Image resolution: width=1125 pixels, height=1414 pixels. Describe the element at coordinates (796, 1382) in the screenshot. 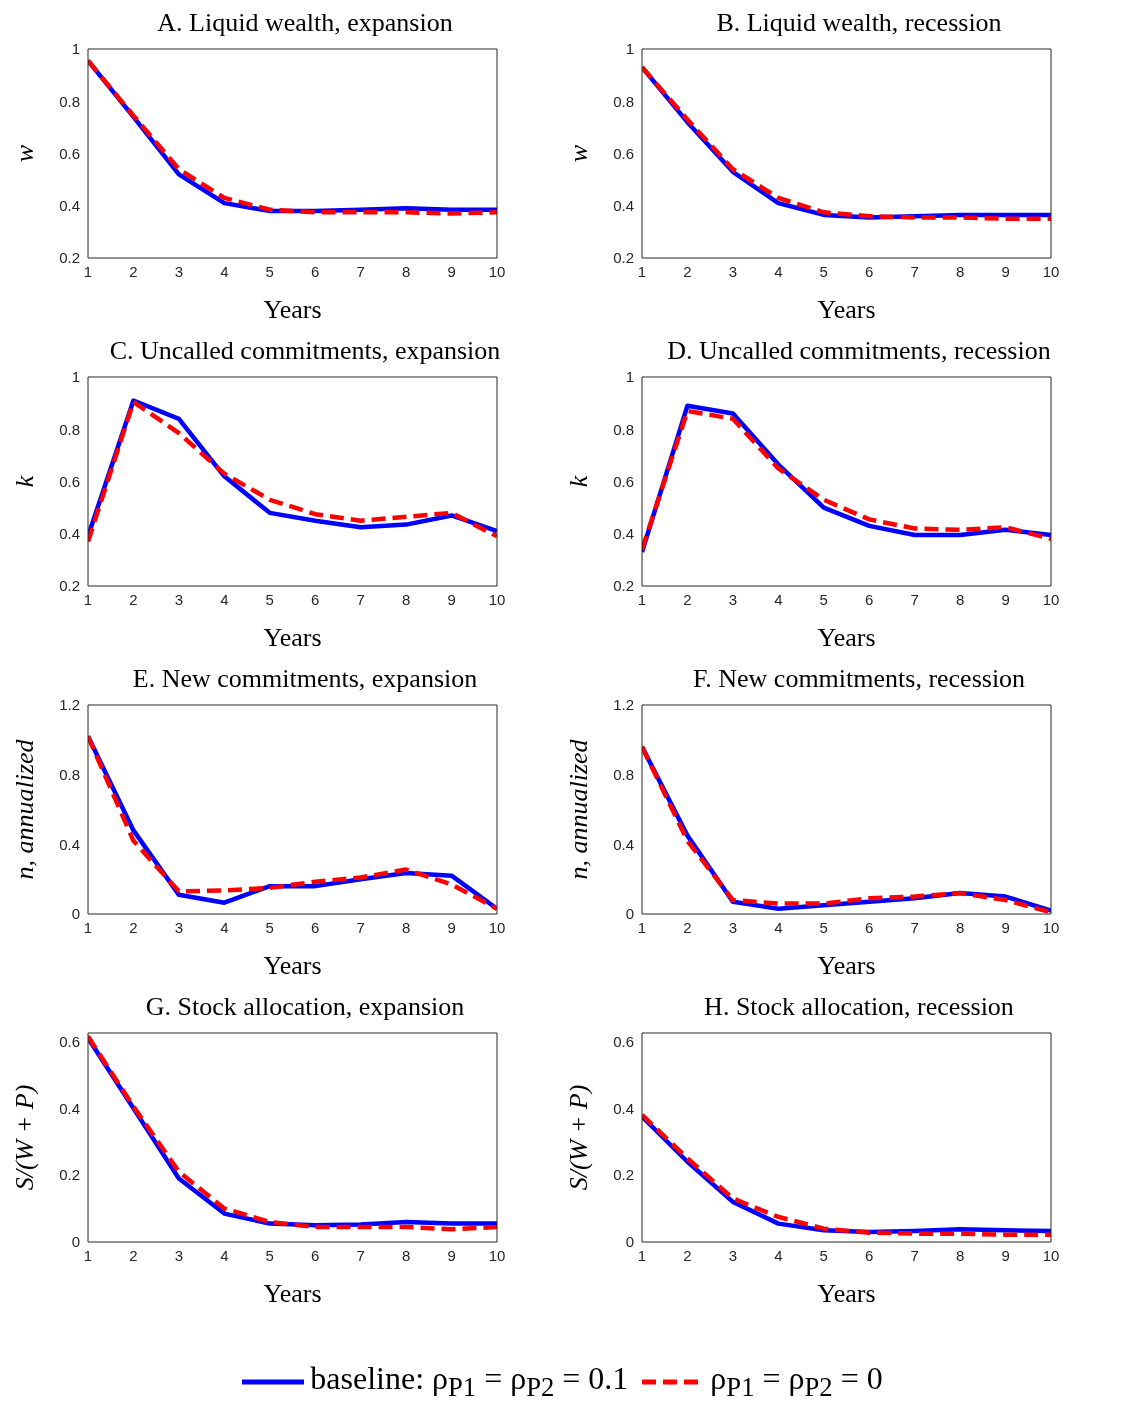

I see `legend-label: ρ$_{P1}$ = ρ$_{P2}$ = 0` at that location.